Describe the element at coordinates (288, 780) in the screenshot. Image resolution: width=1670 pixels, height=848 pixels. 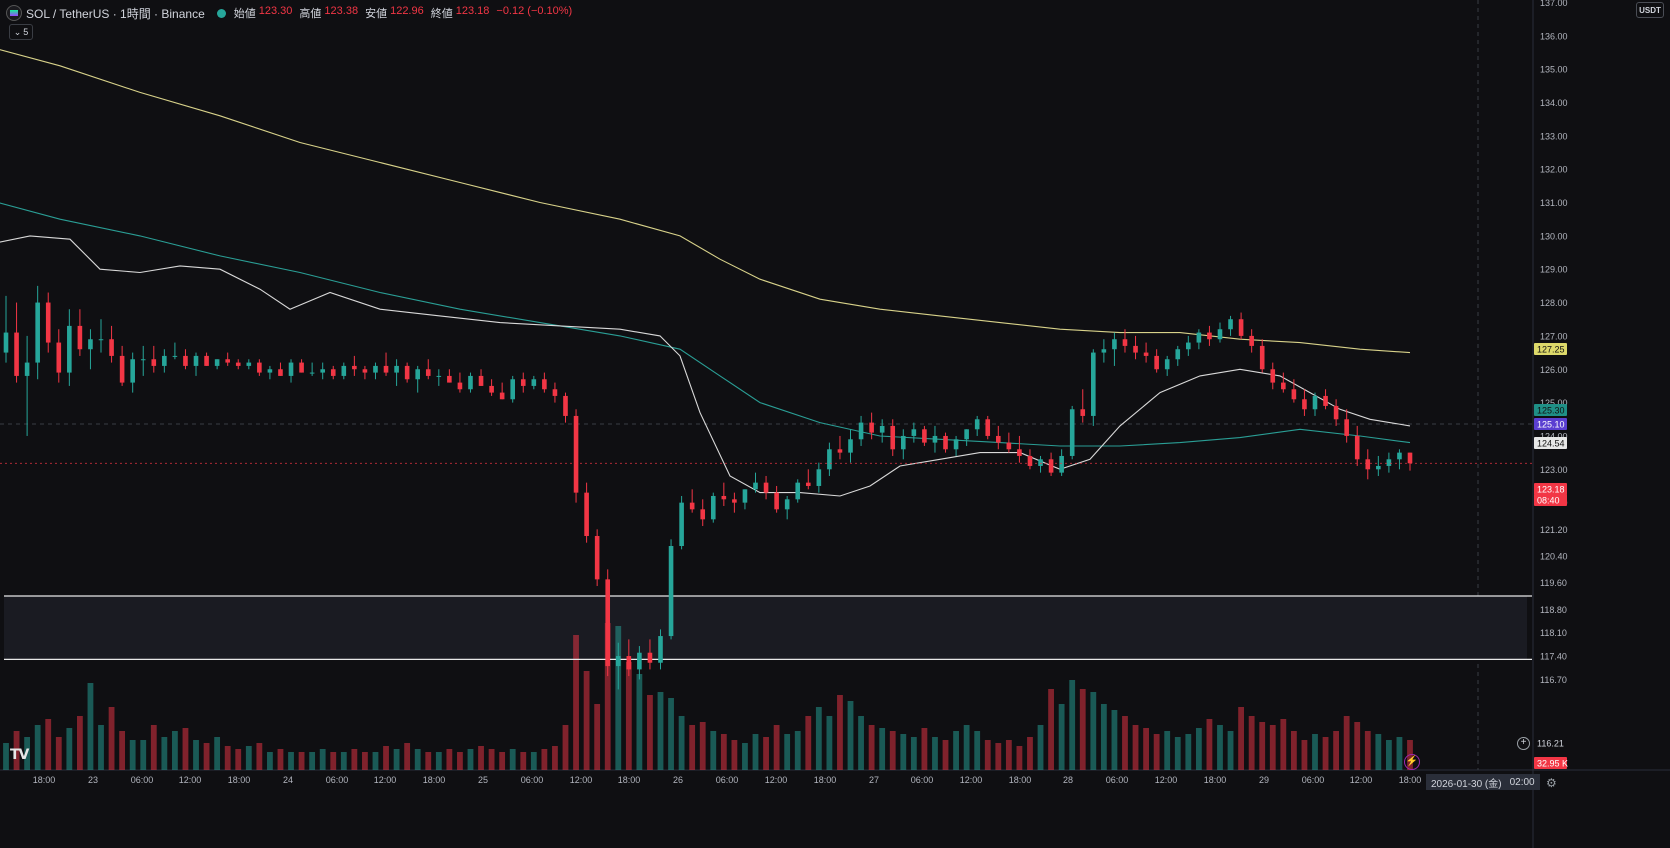
I see `x-tick-label: 24` at that location.